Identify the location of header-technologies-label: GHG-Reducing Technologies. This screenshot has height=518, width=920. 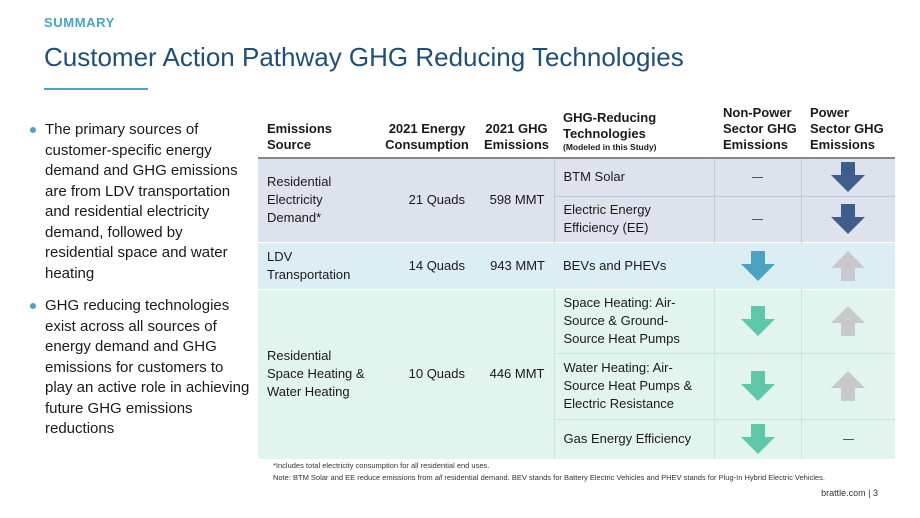
(610, 125).